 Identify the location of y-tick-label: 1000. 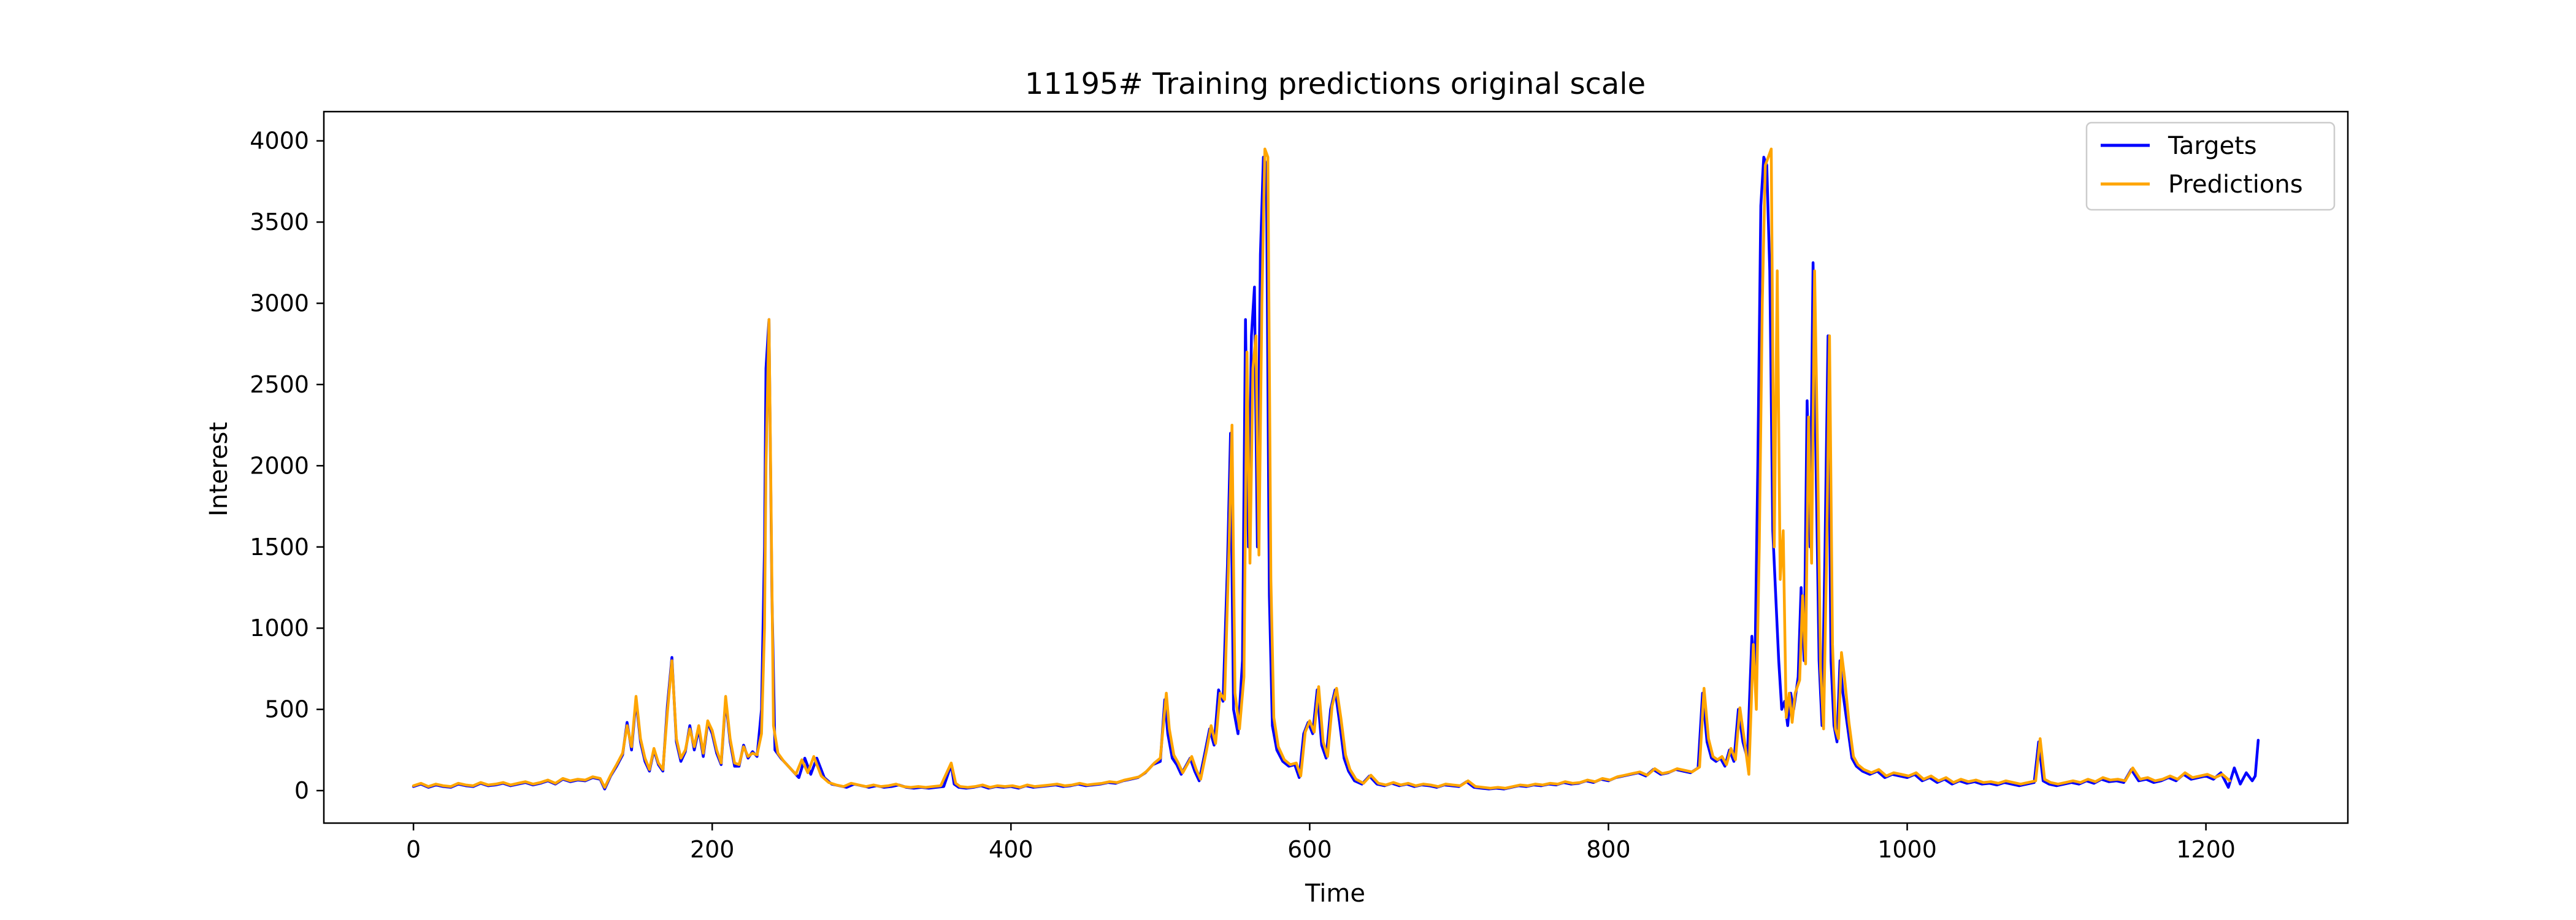
(279, 628).